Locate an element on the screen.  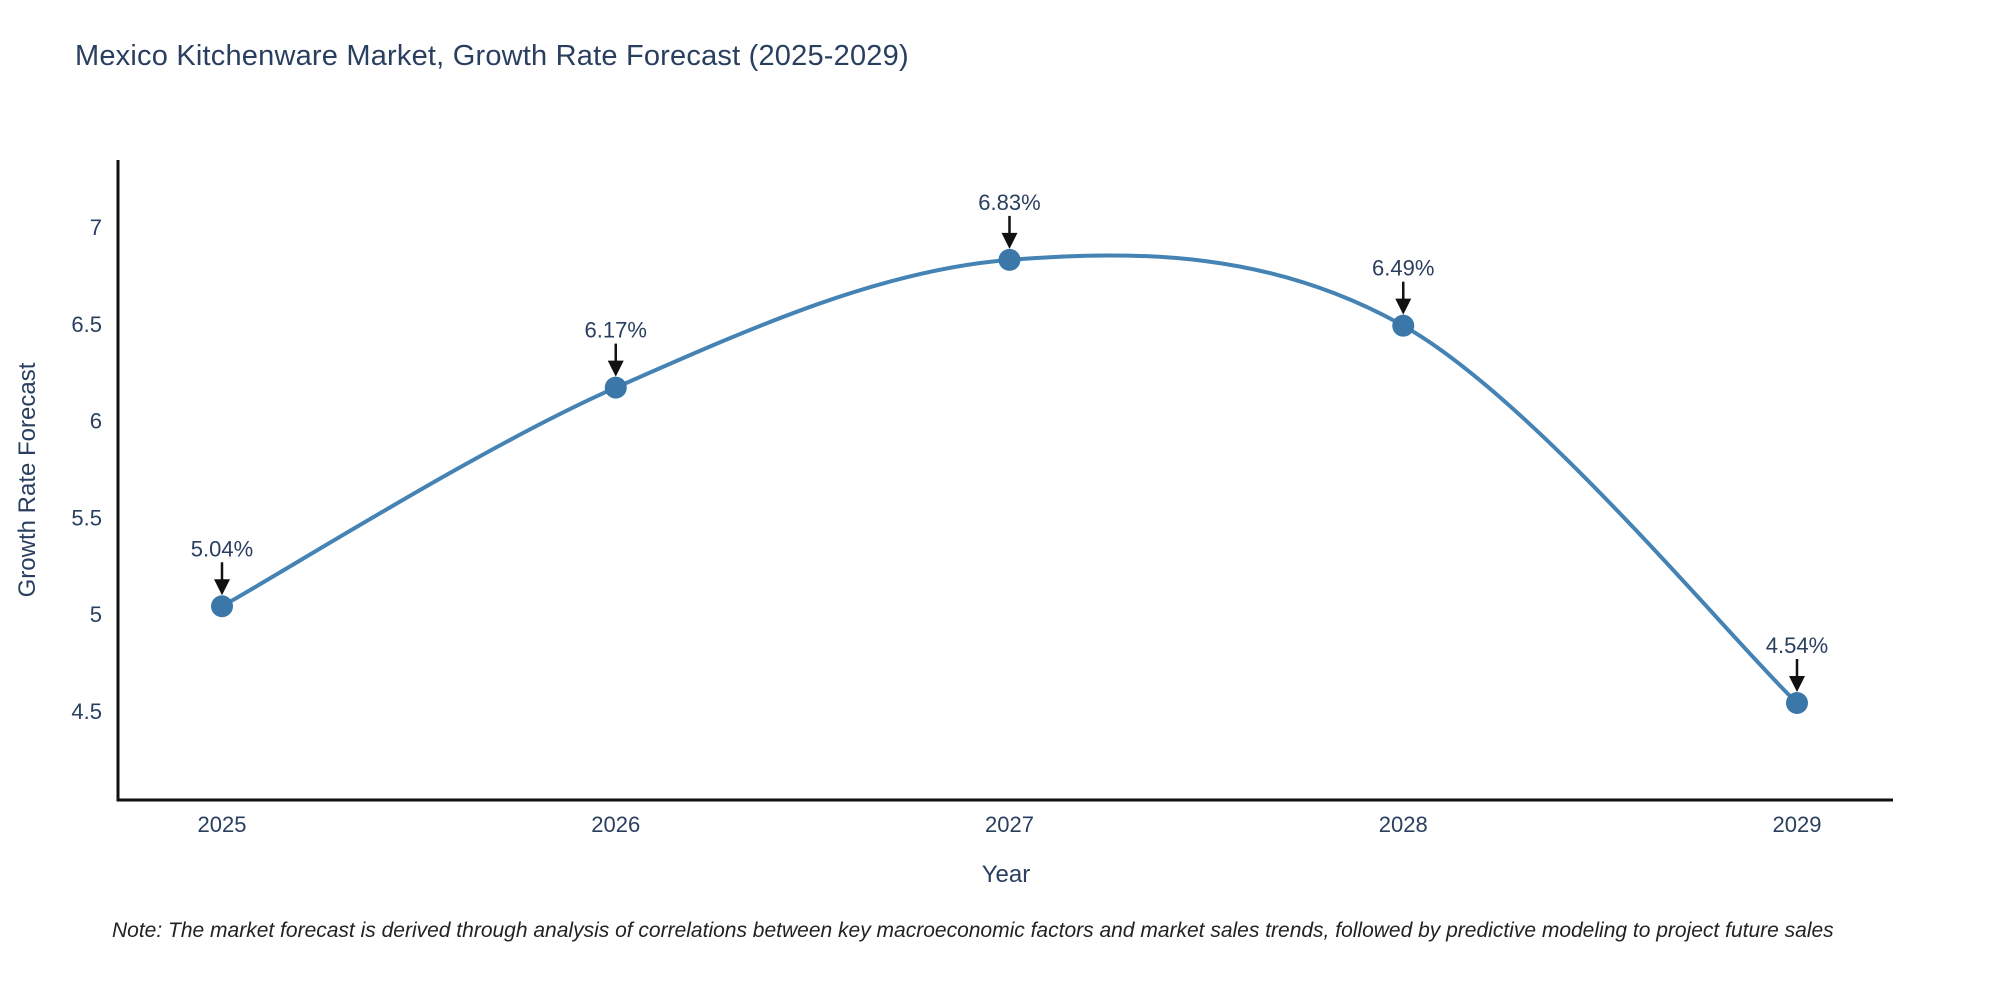
annotation-label: 6.49% is located at coordinates (1403, 268).